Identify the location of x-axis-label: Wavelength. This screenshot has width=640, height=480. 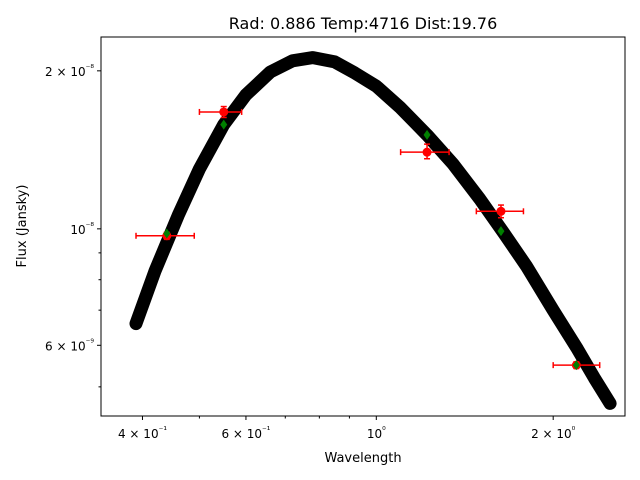
(362, 458).